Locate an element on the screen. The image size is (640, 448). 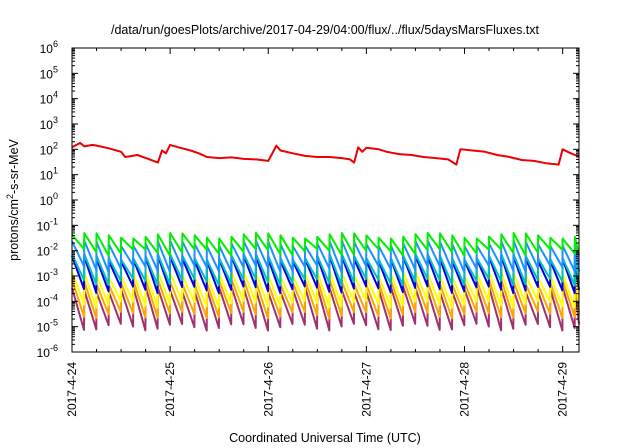
y-tick-label: 10⁵ is located at coordinates (49, 72).